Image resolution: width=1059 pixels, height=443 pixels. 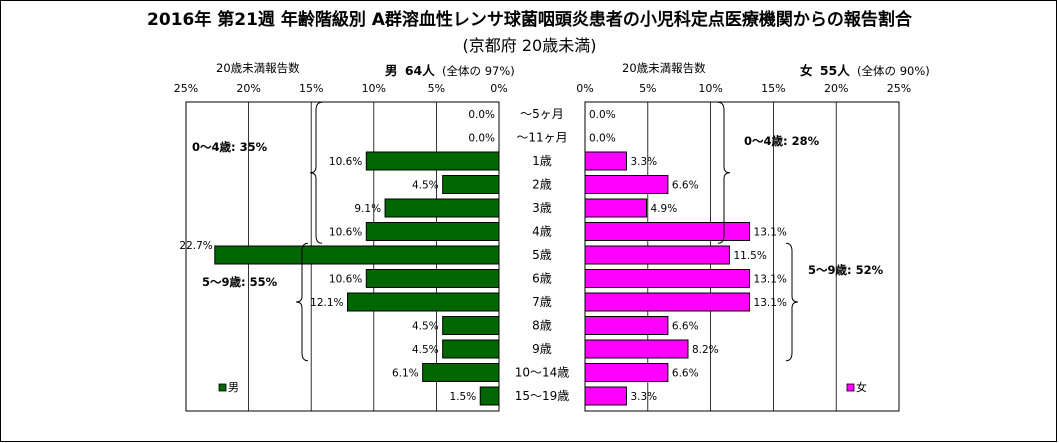 I want to click on female-data-label: 8.2%, so click(x=705, y=350).